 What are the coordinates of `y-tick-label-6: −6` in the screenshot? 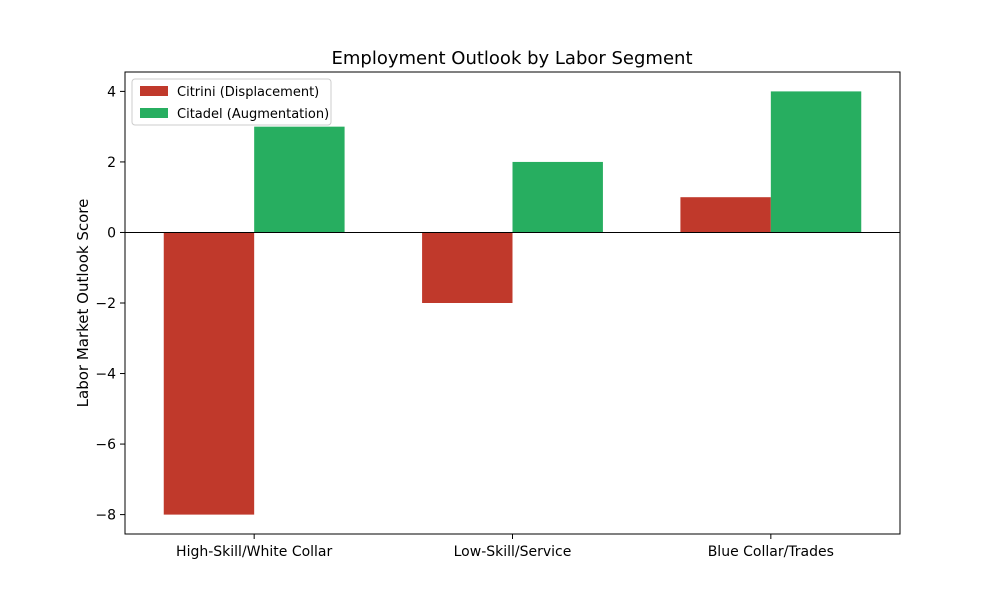 It's located at (105, 445).